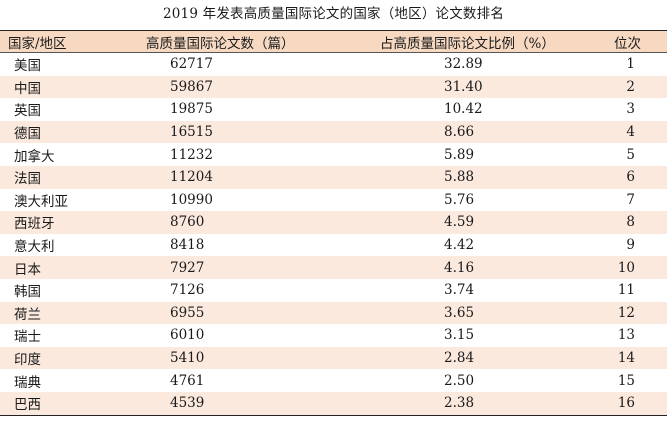 This screenshot has height=423, width=667. I want to click on cell-papers: 5410, so click(187, 358).